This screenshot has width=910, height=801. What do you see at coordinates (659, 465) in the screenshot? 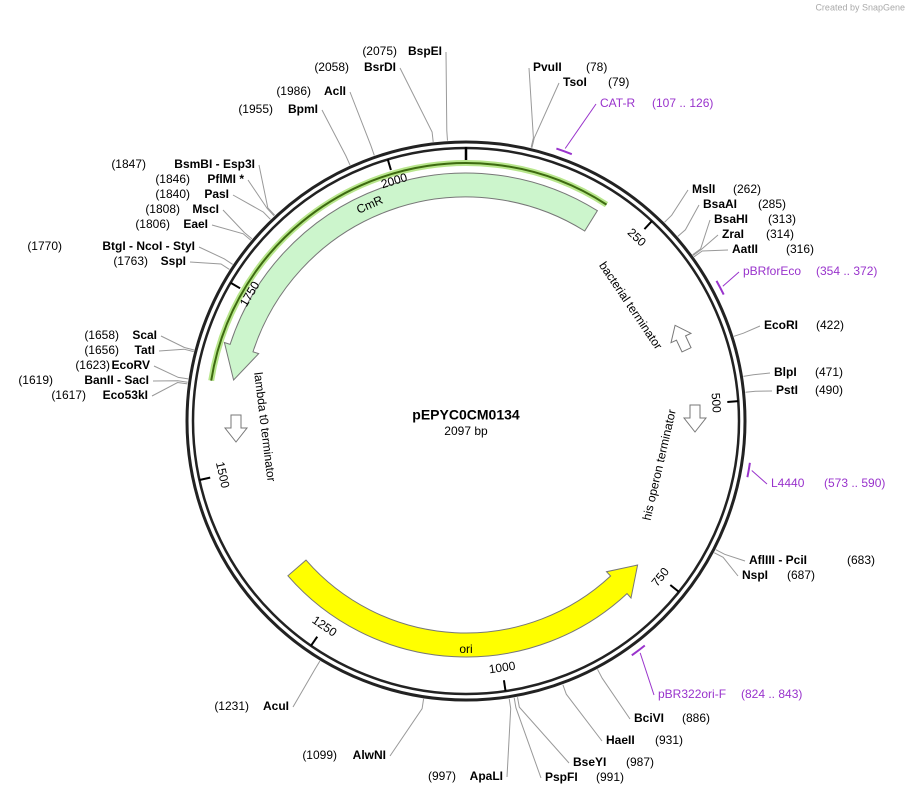
I see `feature-label: his operon terminator` at bounding box center [659, 465].